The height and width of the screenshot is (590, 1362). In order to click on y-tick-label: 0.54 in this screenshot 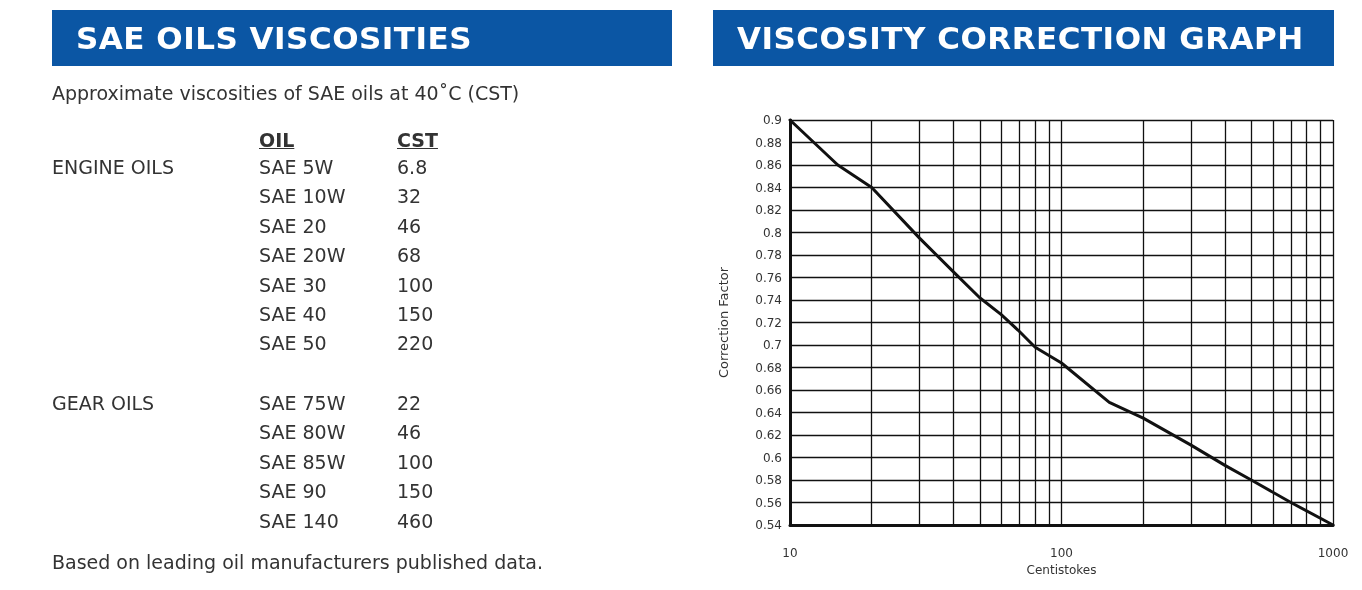, I will do `click(768, 525)`.